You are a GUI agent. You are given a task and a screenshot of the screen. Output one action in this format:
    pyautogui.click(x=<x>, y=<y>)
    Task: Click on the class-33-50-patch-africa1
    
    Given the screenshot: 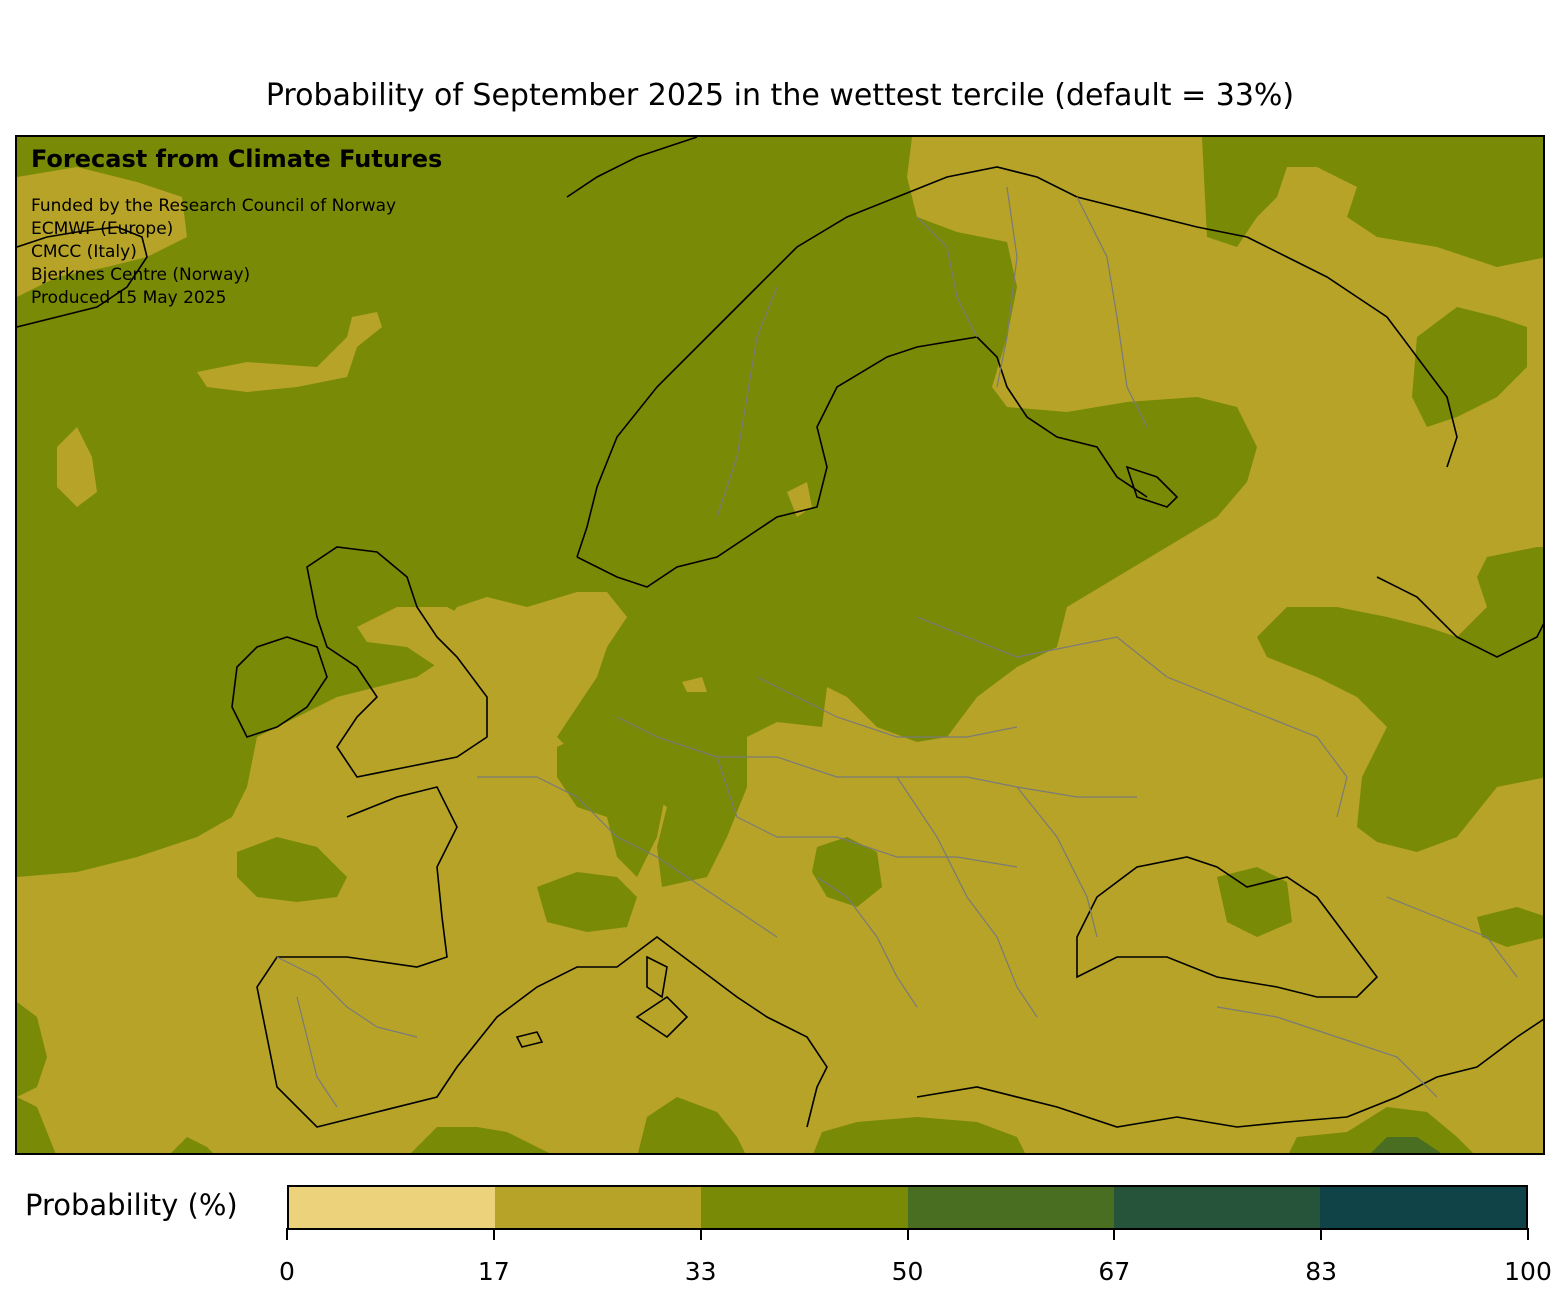 What is the action you would take?
    pyautogui.click(x=480, y=1140)
    